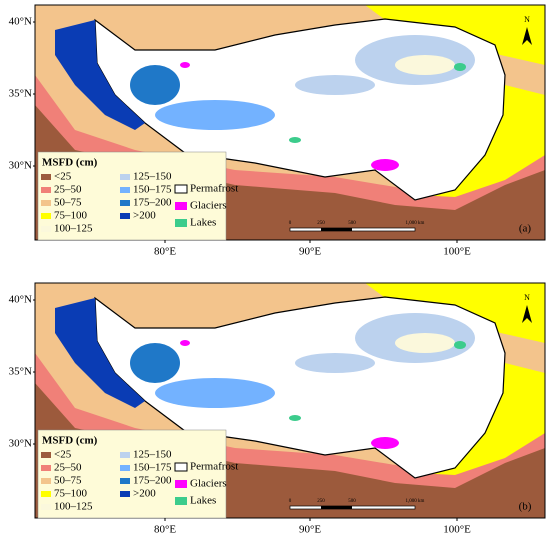 The image size is (550, 544). I want to click on north-label: N, so click(527, 19).